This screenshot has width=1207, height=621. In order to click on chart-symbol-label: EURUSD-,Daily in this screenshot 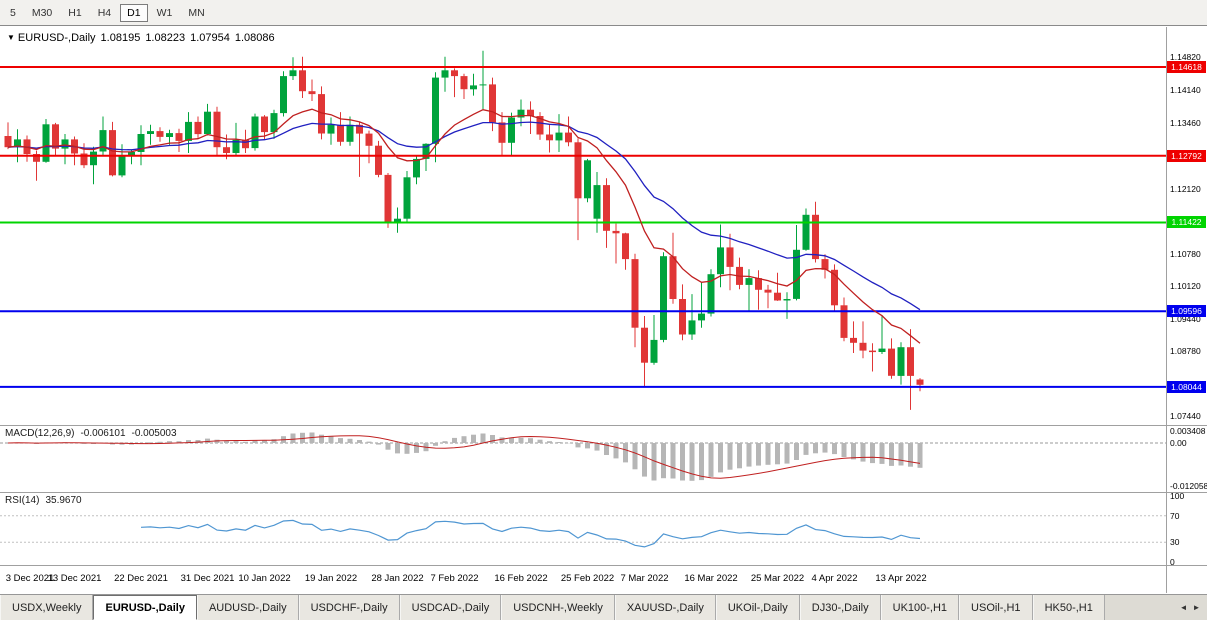, I will do `click(56, 38)`.